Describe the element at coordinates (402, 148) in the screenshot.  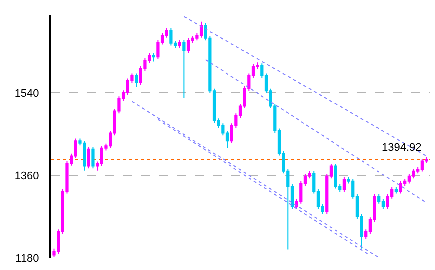
I see `ref-line-label: 1394.92` at that location.